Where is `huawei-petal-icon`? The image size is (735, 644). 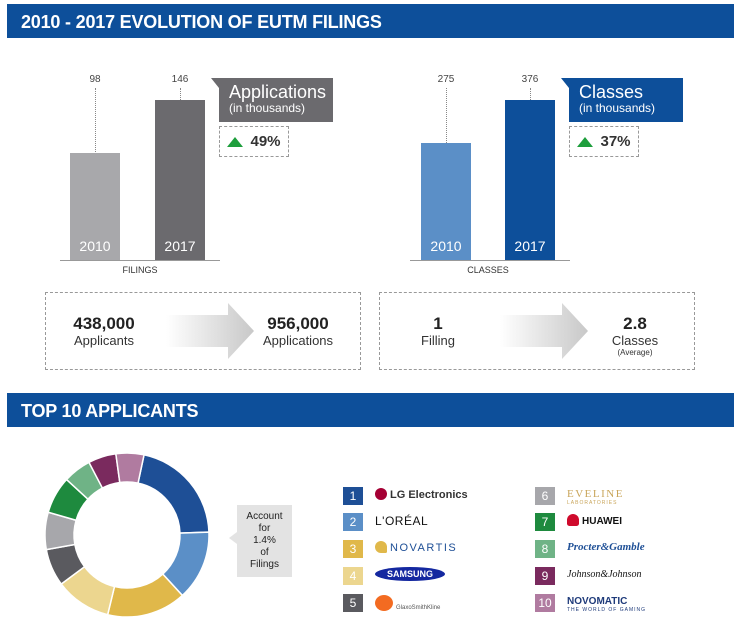 huawei-petal-icon is located at coordinates (573, 520).